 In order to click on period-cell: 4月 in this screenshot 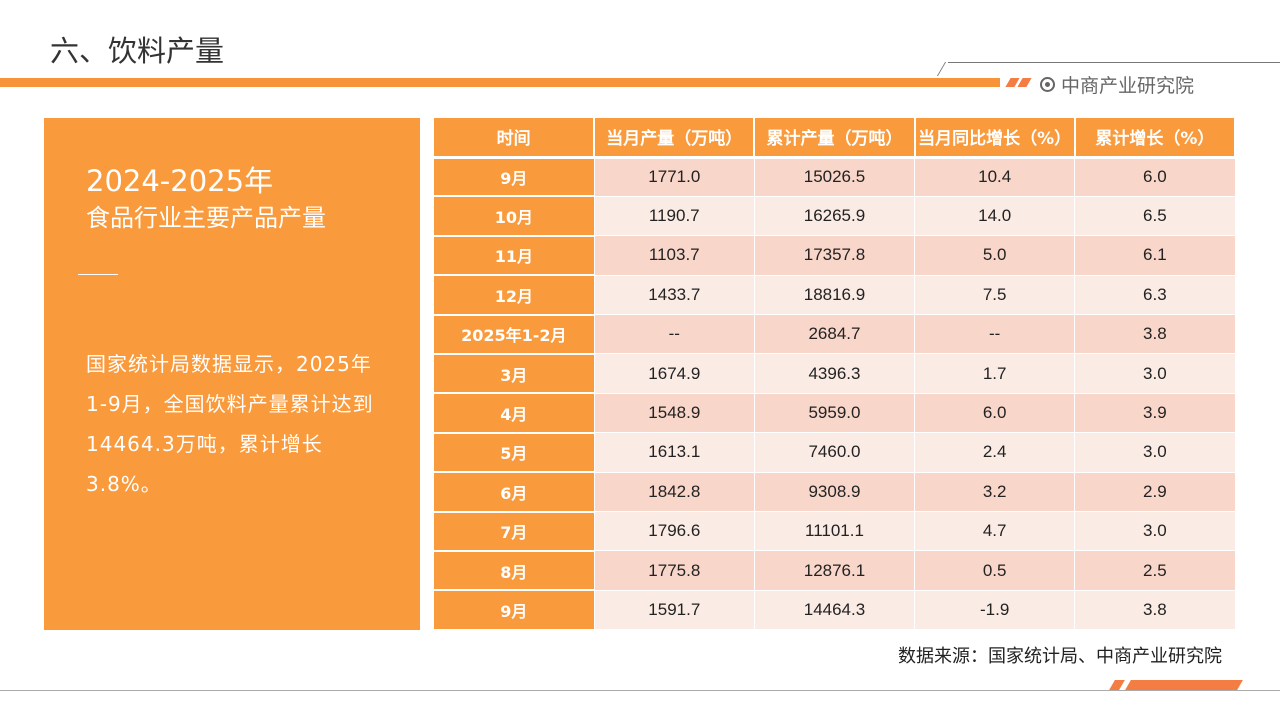, I will do `click(514, 413)`.